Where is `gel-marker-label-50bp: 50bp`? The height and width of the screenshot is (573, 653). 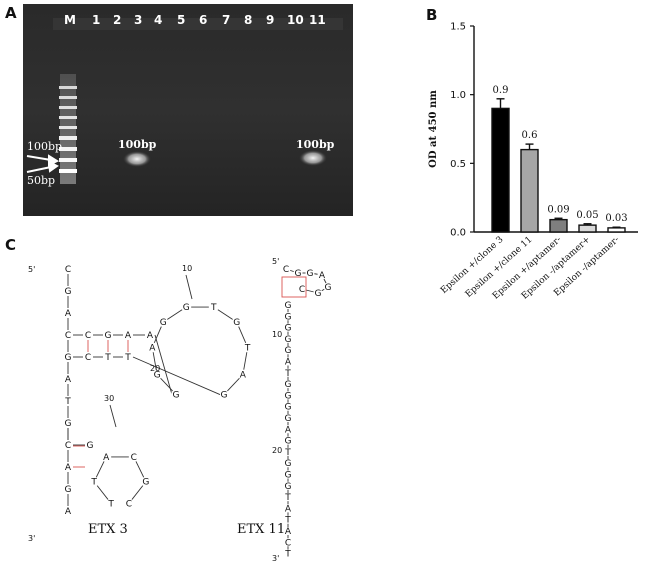 gel-marker-label-50bp: 50bp is located at coordinates (41, 180).